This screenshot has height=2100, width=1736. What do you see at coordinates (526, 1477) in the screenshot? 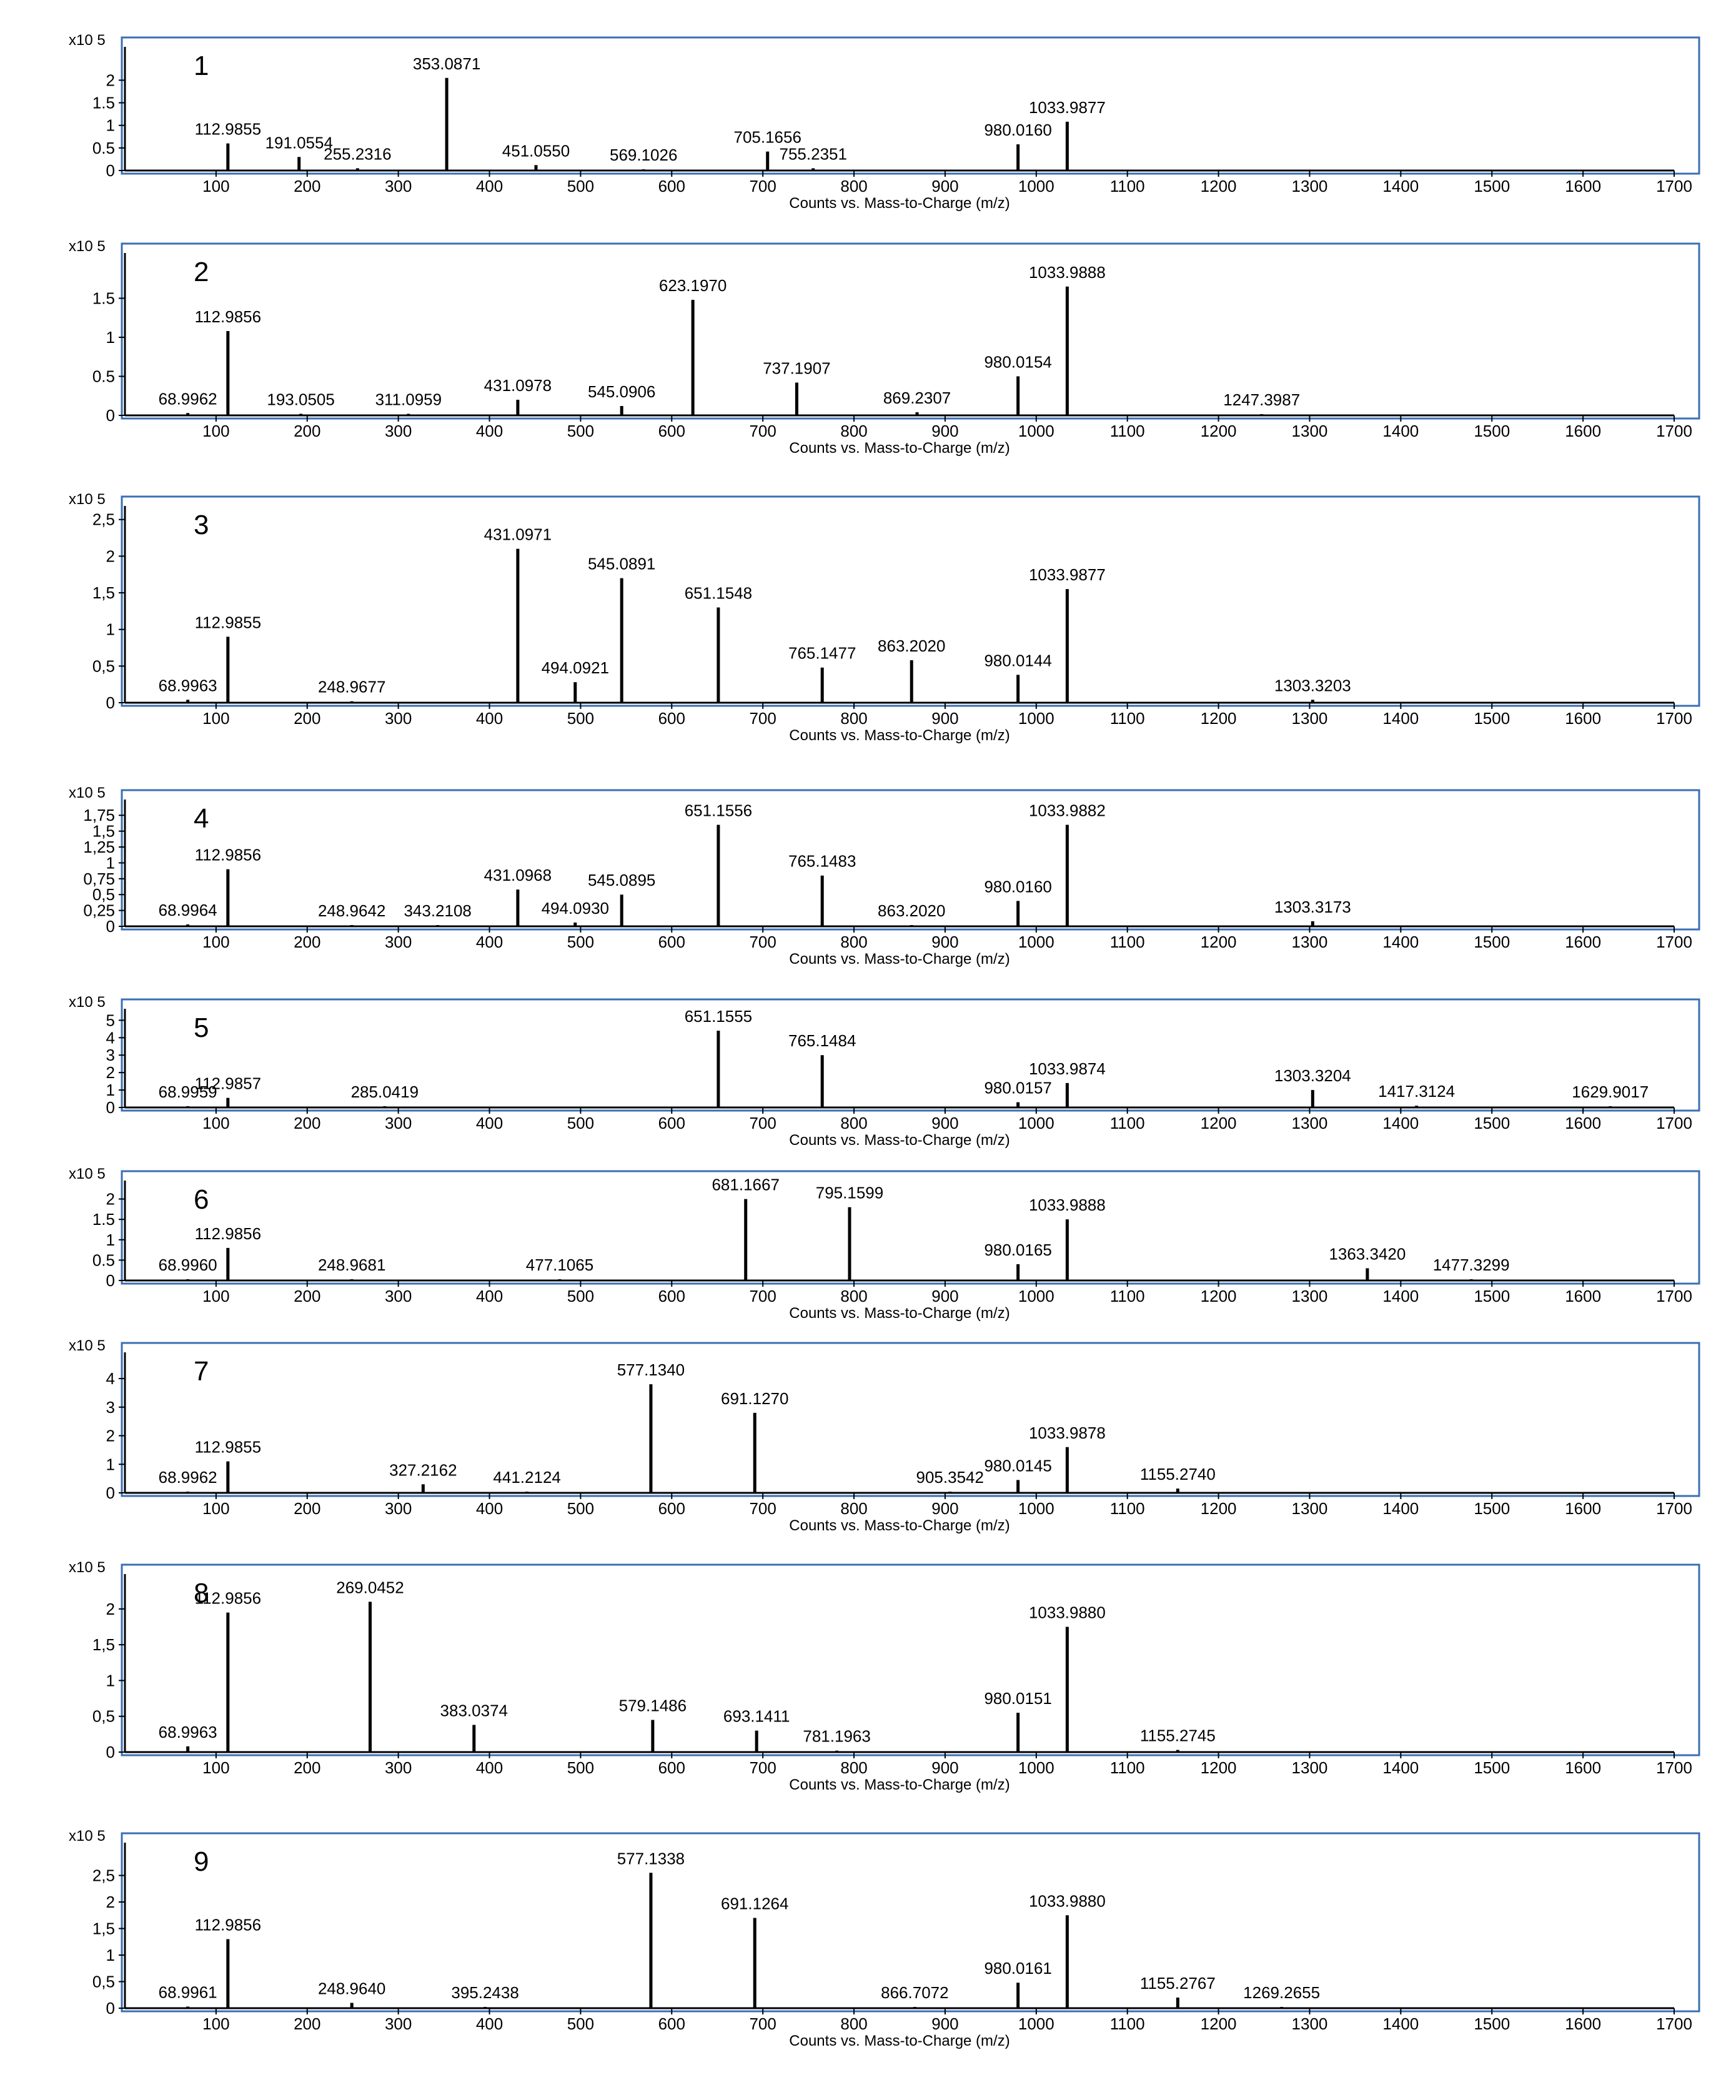
I see `peak-label: 441.2124` at bounding box center [526, 1477].